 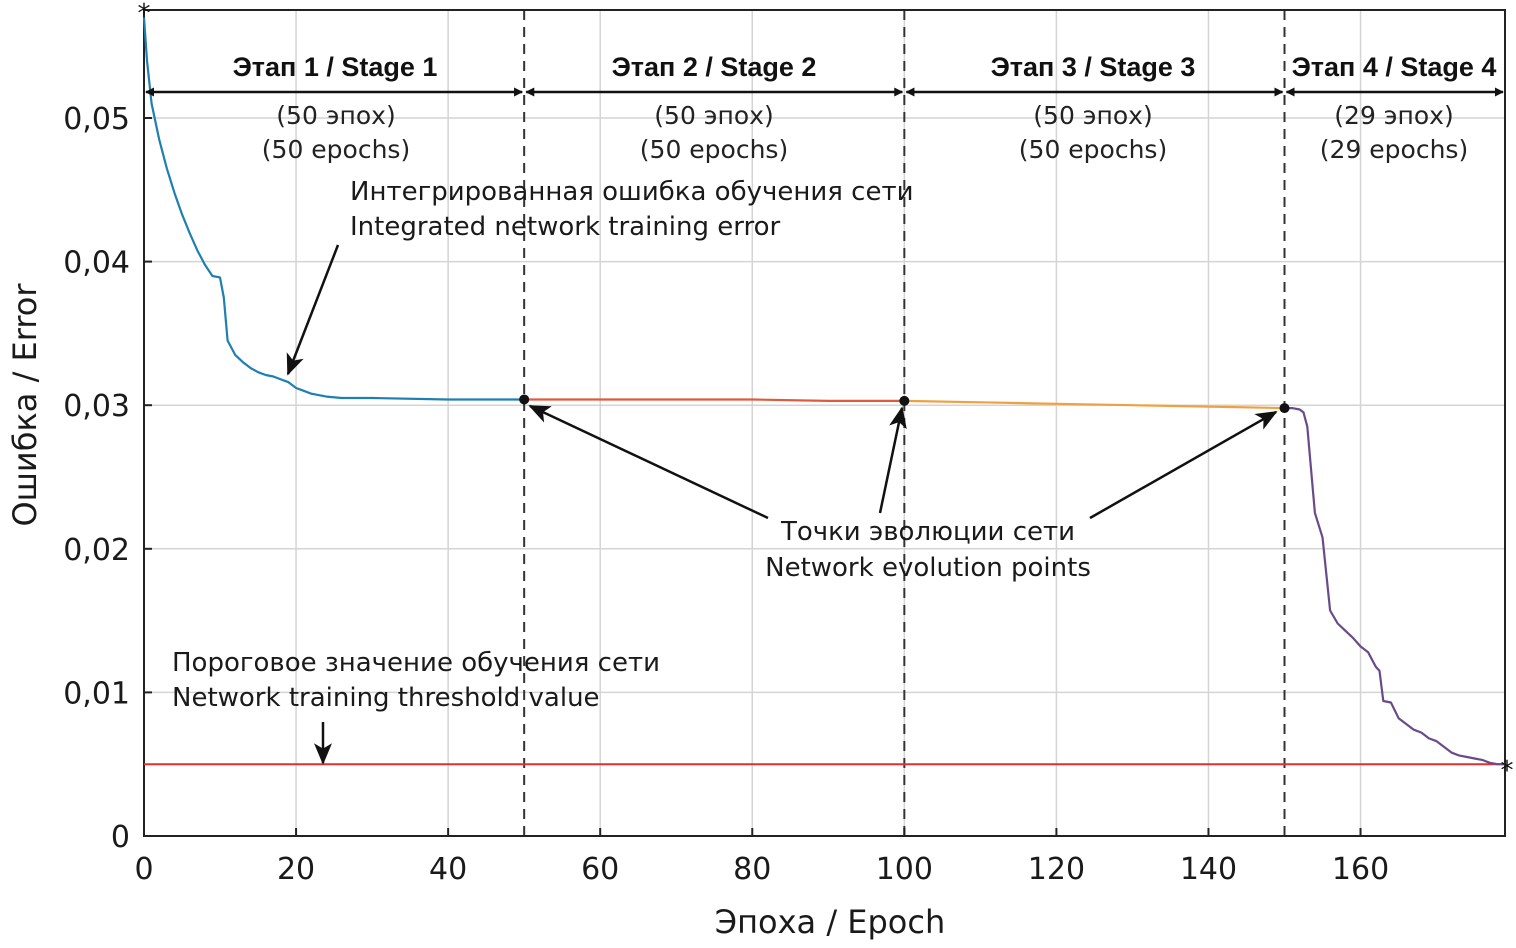 I want to click on integrated-error-arrow, so click(x=313, y=310).